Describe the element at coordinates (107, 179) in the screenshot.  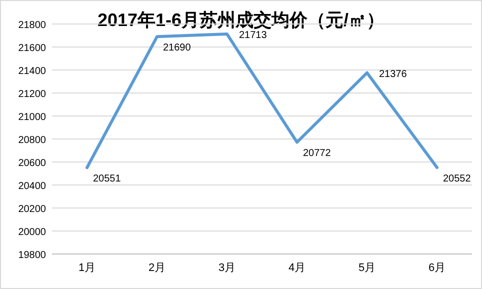
I see `data-label: 20551` at that location.